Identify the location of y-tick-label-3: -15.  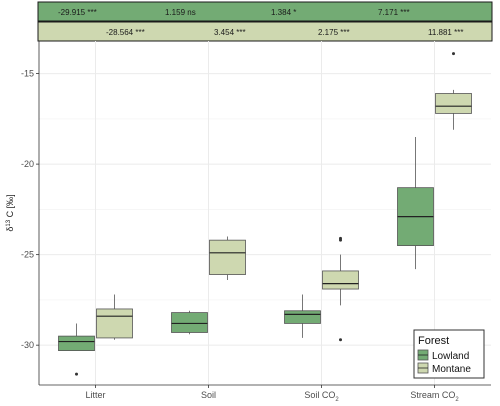
(27, 74).